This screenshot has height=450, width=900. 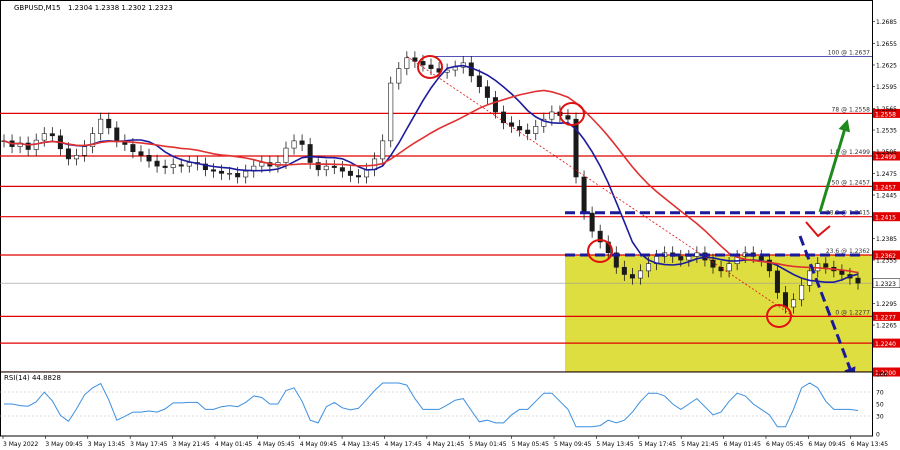 What do you see at coordinates (319, 444) in the screenshot?
I see `time-tick-label: 4 May 09:45` at bounding box center [319, 444].